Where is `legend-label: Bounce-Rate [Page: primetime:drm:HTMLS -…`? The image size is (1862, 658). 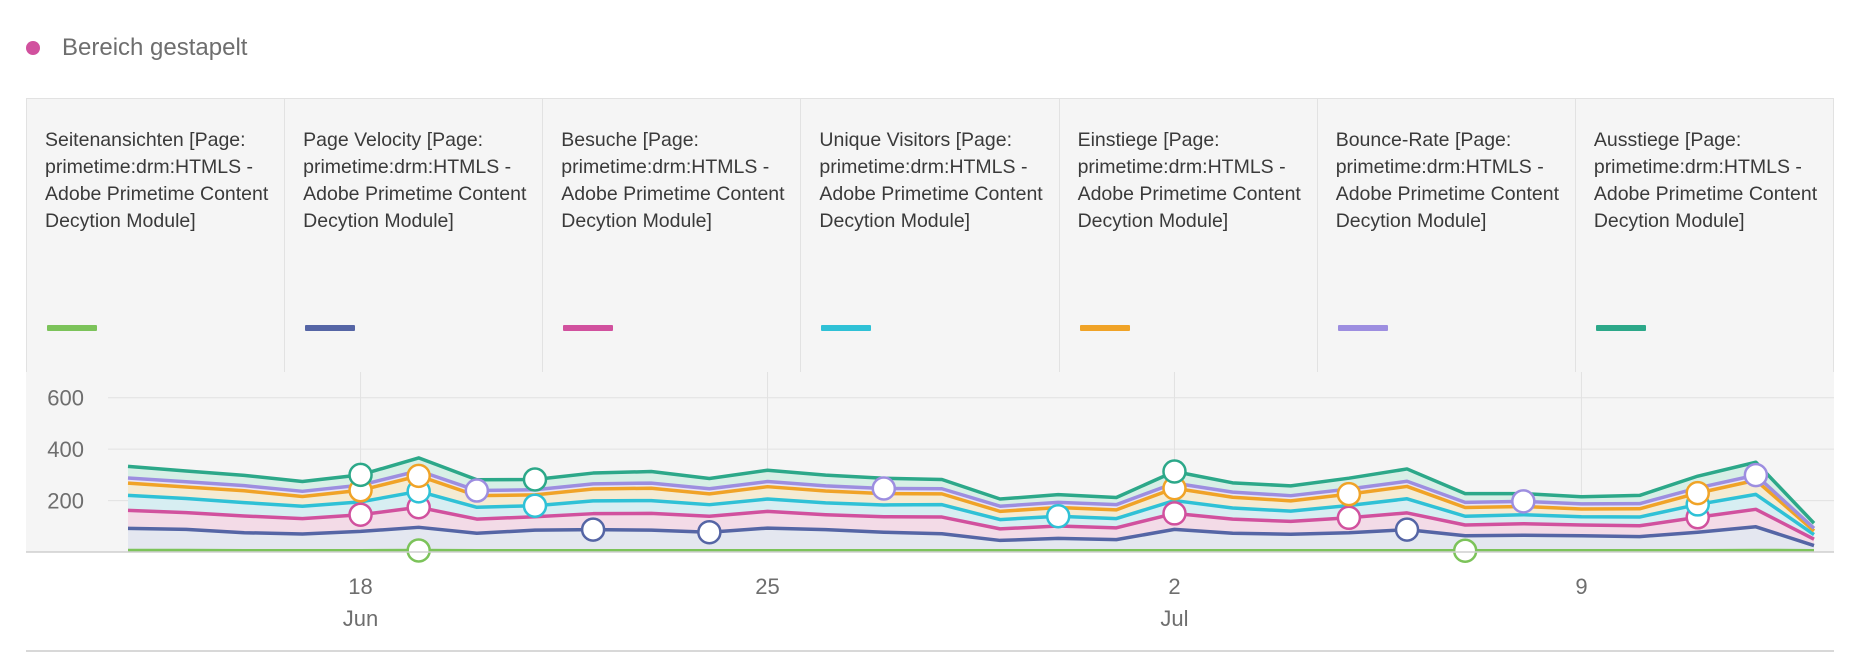 legend-label: Bounce-Rate [Page: primetime:drm:HTMLS -… is located at coordinates (1447, 180).